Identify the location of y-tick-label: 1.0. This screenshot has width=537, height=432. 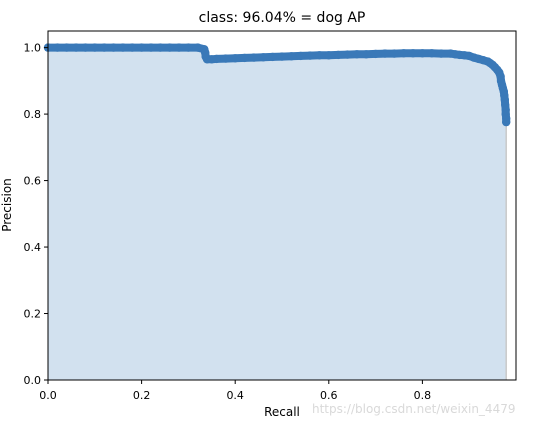
(33, 48).